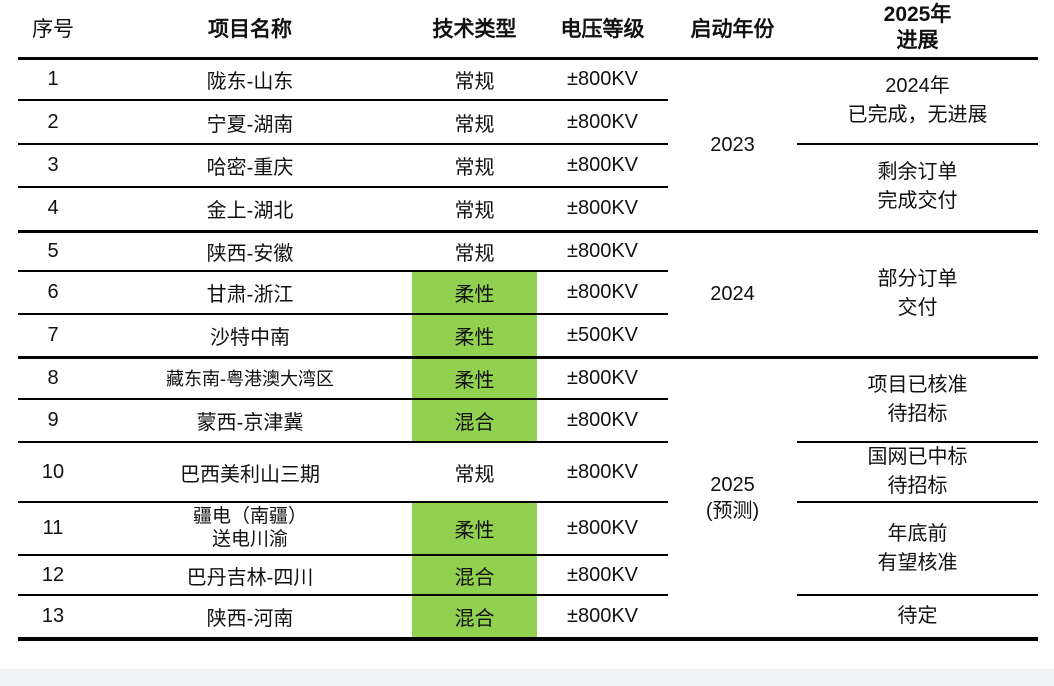  Describe the element at coordinates (250, 421) in the screenshot. I see `project-name-cell: 蒙西-京津冀` at that location.